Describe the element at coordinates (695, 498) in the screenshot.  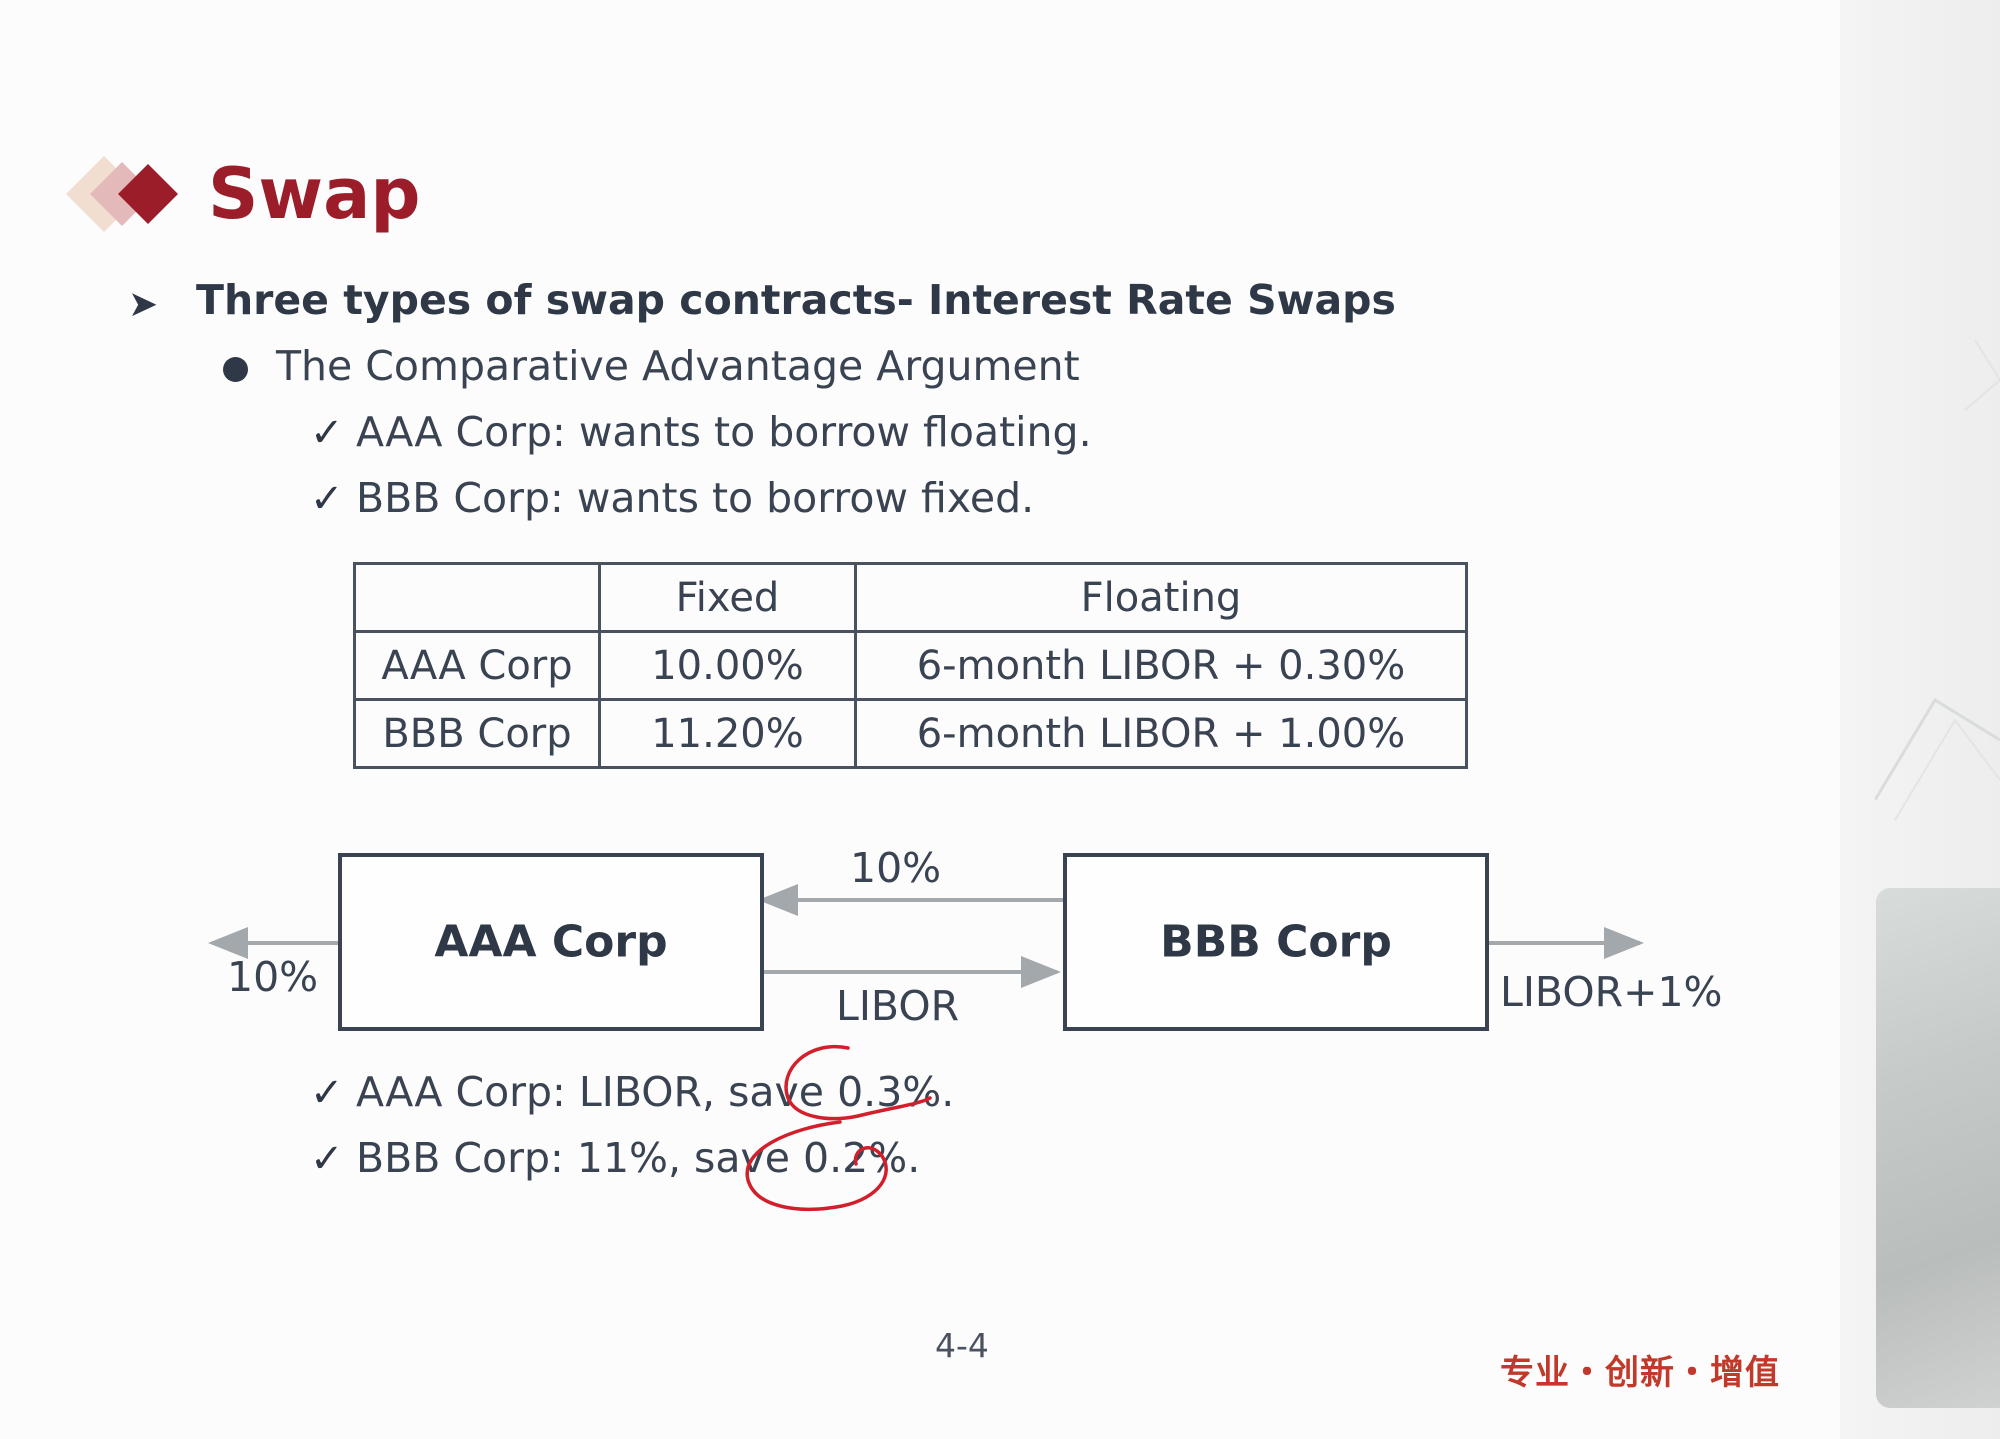
I see `check-item: BBB Corp: wants to borrow fixed.` at that location.